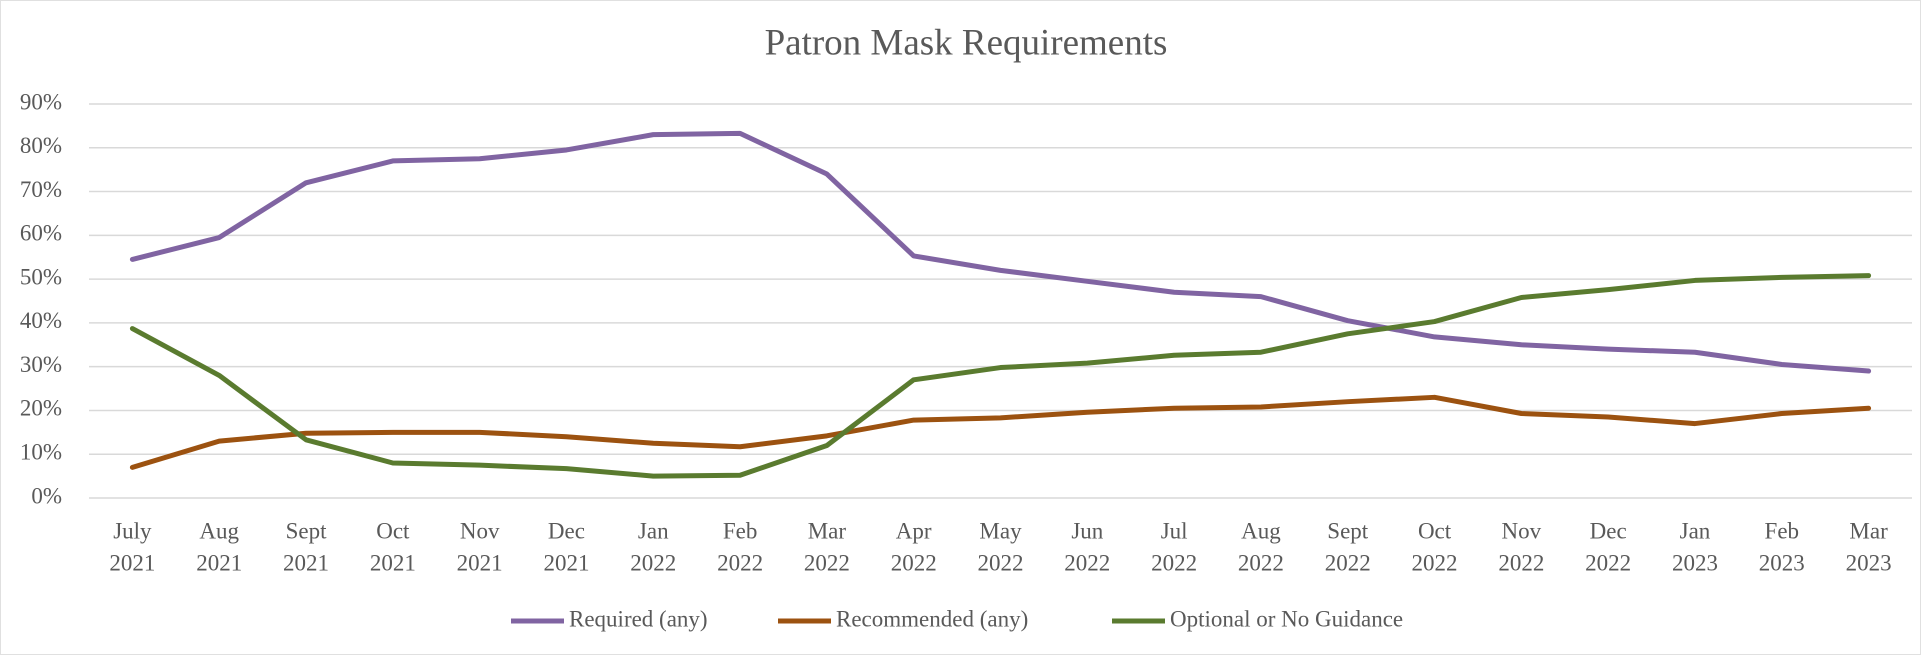 This screenshot has height=655, width=1921. Describe the element at coordinates (41, 145) in the screenshot. I see `y-tick-label: 80%` at that location.